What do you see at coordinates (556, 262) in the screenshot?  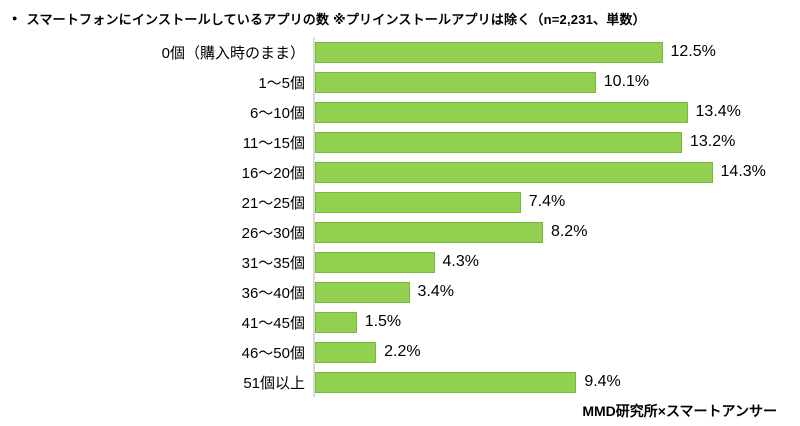 I see `bar-zone: 4.3%` at bounding box center [556, 262].